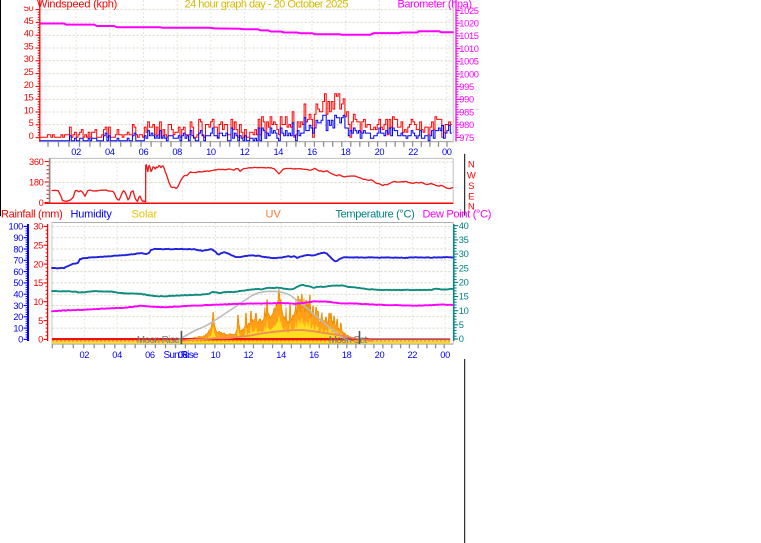 Image resolution: width=761 pixels, height=543 pixels. Describe the element at coordinates (18, 249) in the screenshot. I see `svg-text: 80` at that location.